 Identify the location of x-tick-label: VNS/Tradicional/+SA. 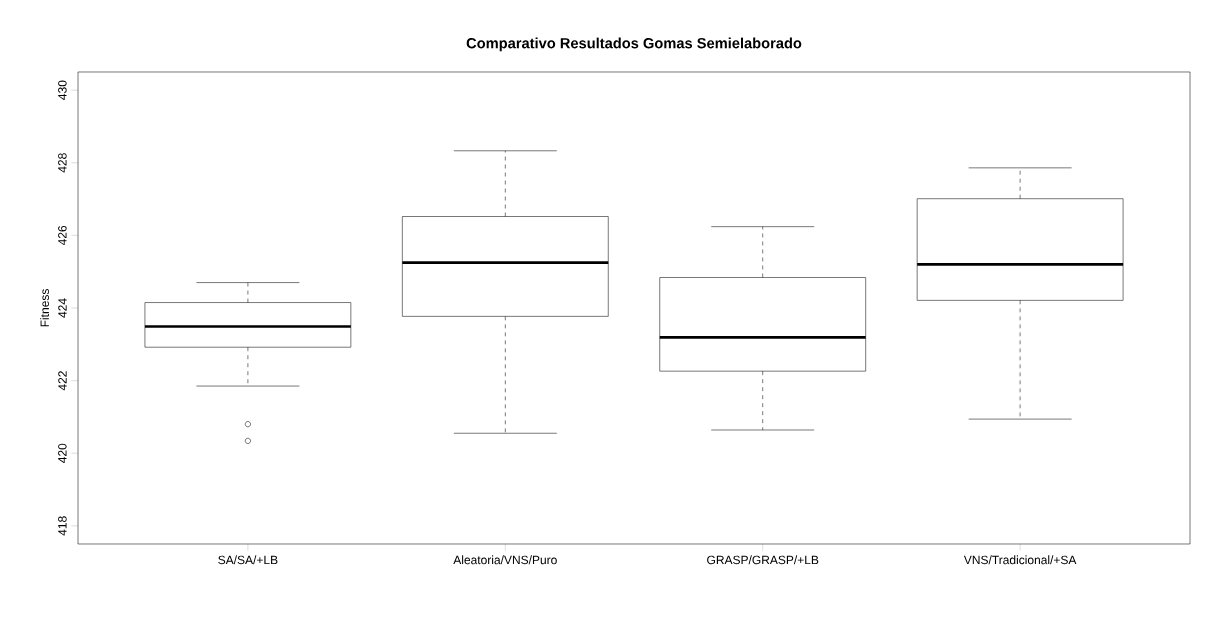
(1020, 560).